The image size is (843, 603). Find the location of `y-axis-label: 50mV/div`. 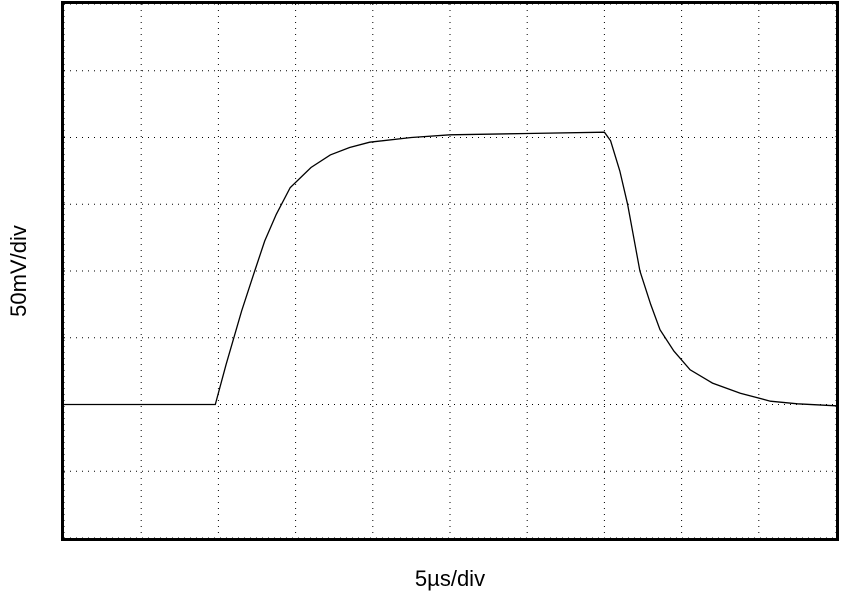

y-axis-label: 50mV/div is located at coordinates (18, 271).